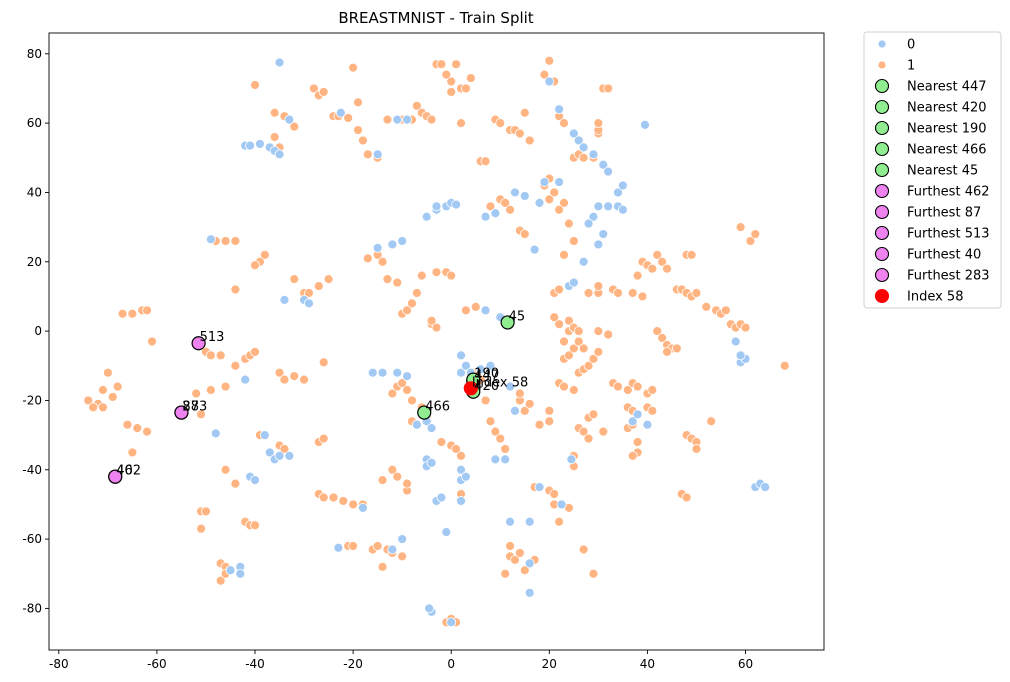  What do you see at coordinates (401, 660) in the screenshot?
I see `x-axis: -80 -60 -40 -20 0 20 40 60` at bounding box center [401, 660].